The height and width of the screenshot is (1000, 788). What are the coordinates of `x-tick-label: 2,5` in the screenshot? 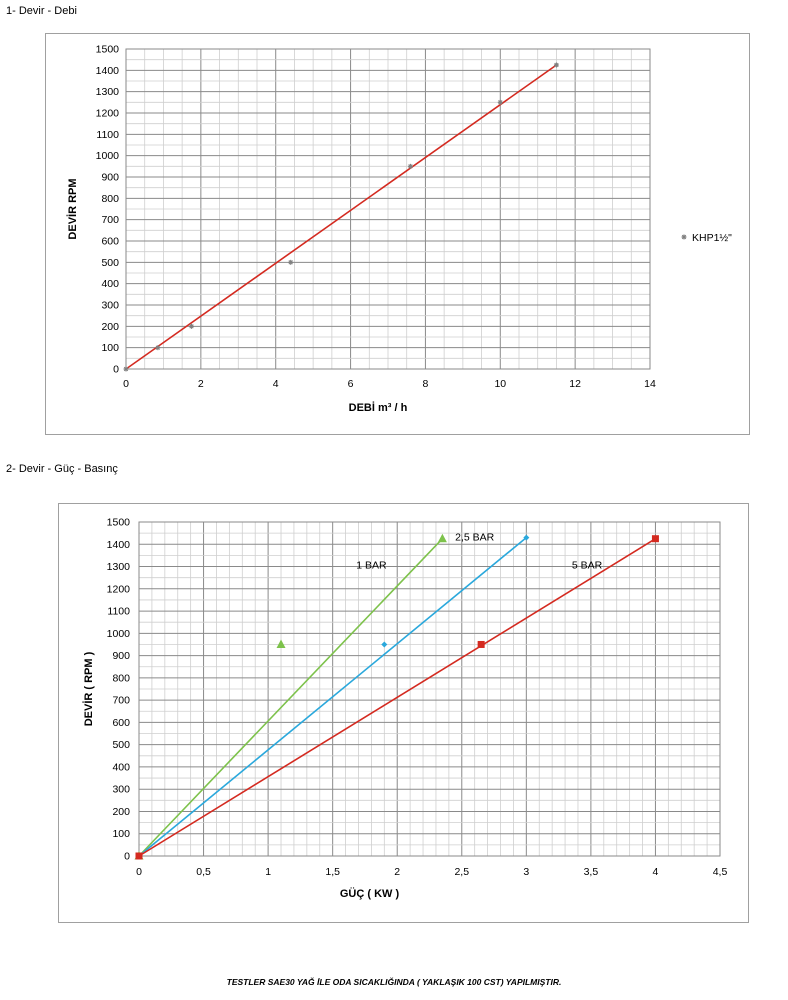 It's located at (461, 872).